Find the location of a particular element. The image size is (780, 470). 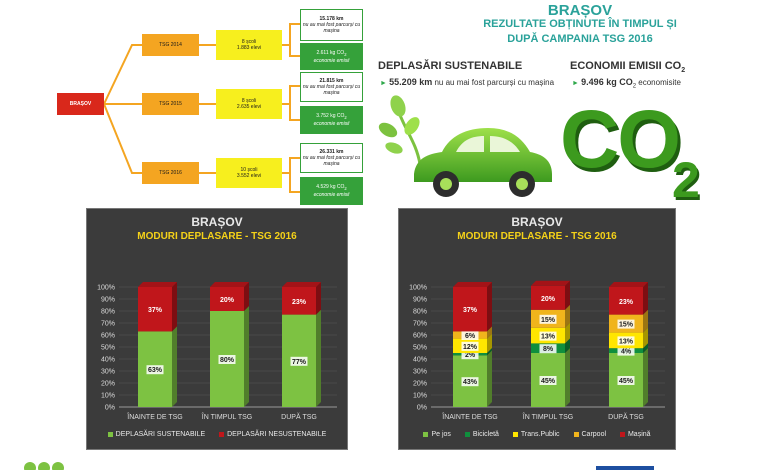

data-label: 6% is located at coordinates (470, 336).